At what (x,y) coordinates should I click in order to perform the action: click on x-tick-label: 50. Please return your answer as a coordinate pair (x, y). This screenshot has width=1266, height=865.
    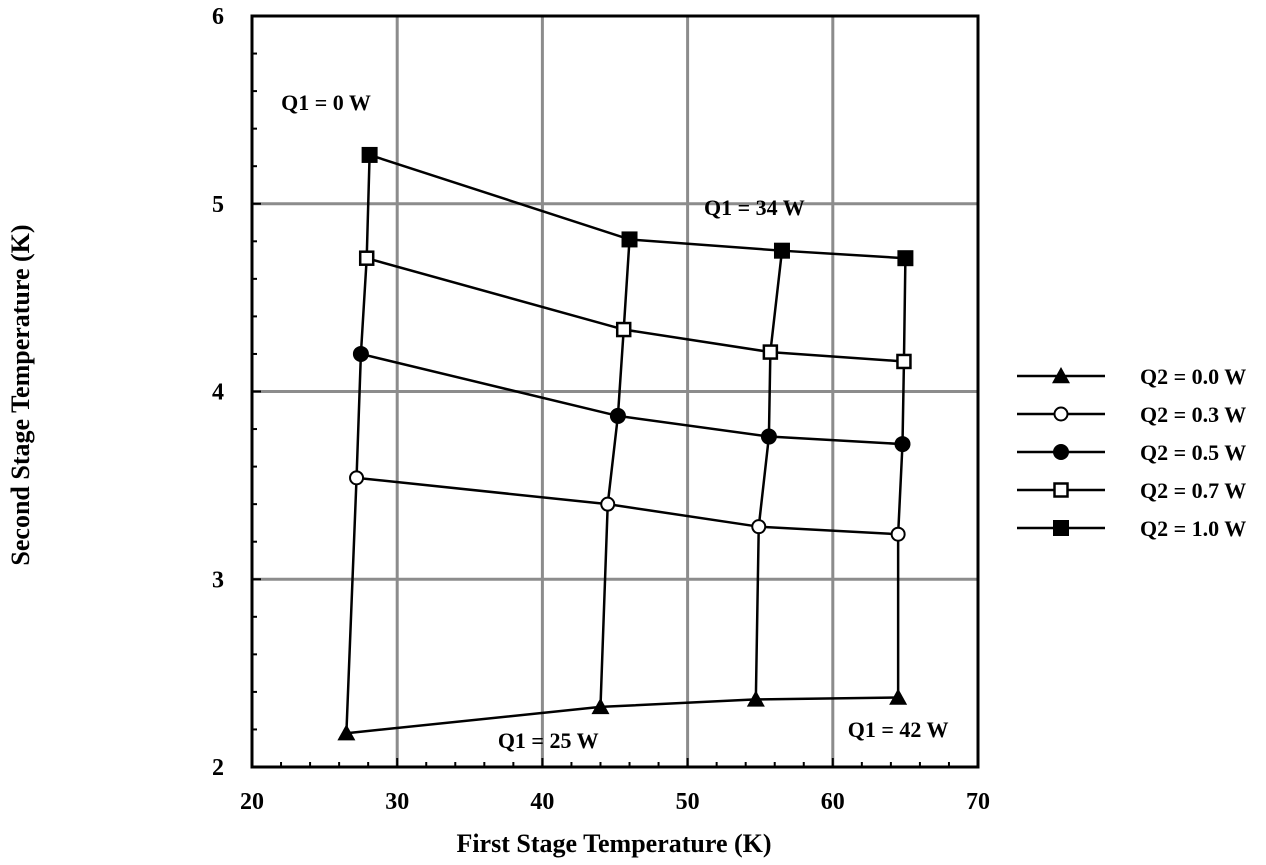
    Looking at the image, I should click on (688, 802).